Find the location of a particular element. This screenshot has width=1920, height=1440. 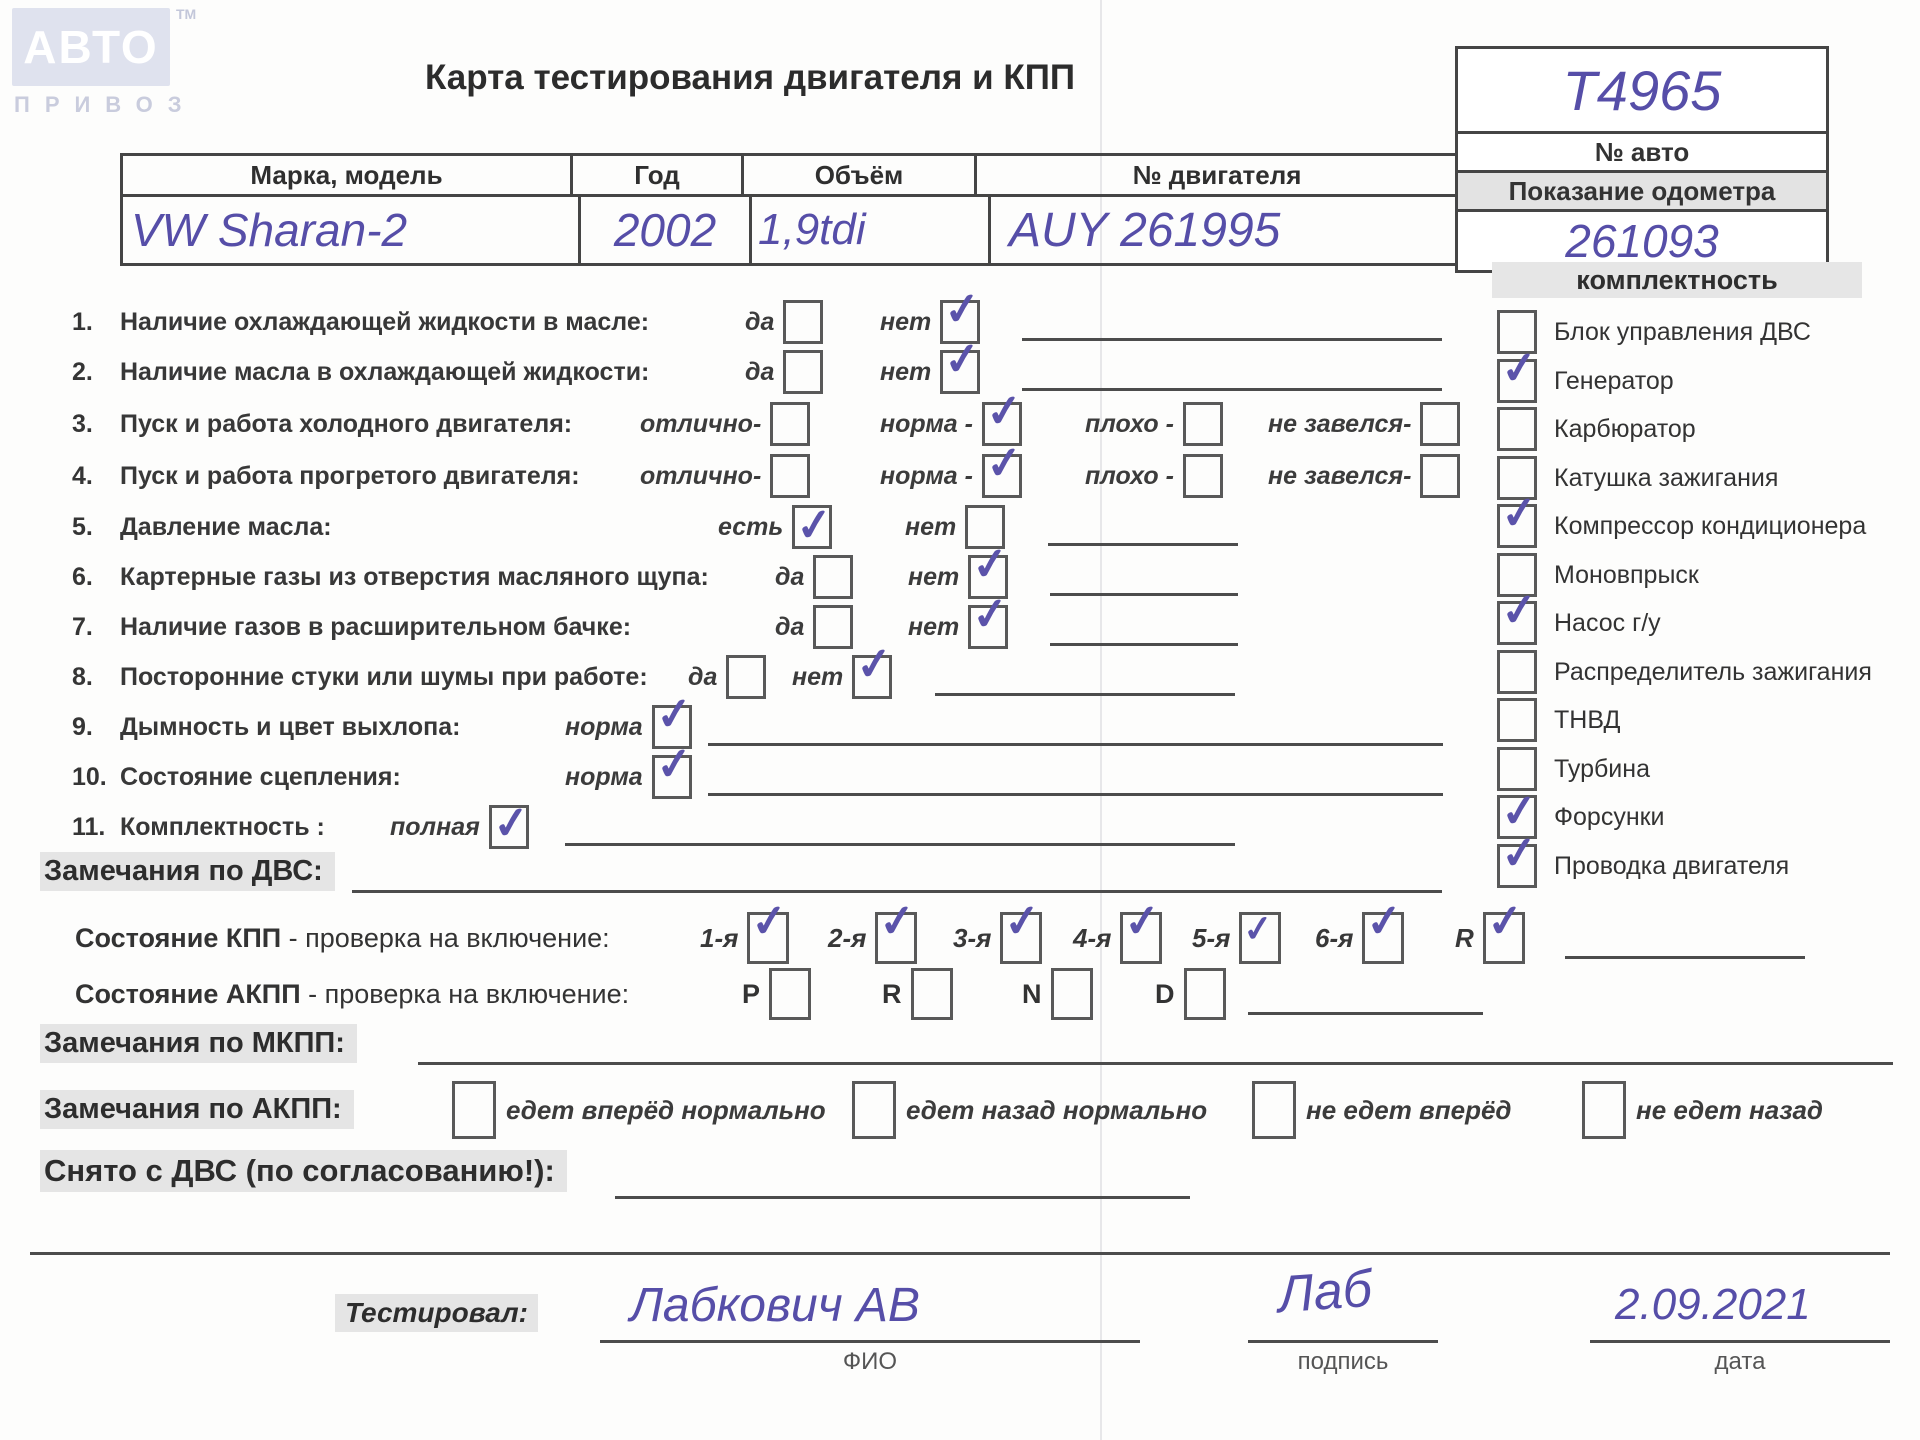

option-label: не завелся- is located at coordinates (1340, 475).